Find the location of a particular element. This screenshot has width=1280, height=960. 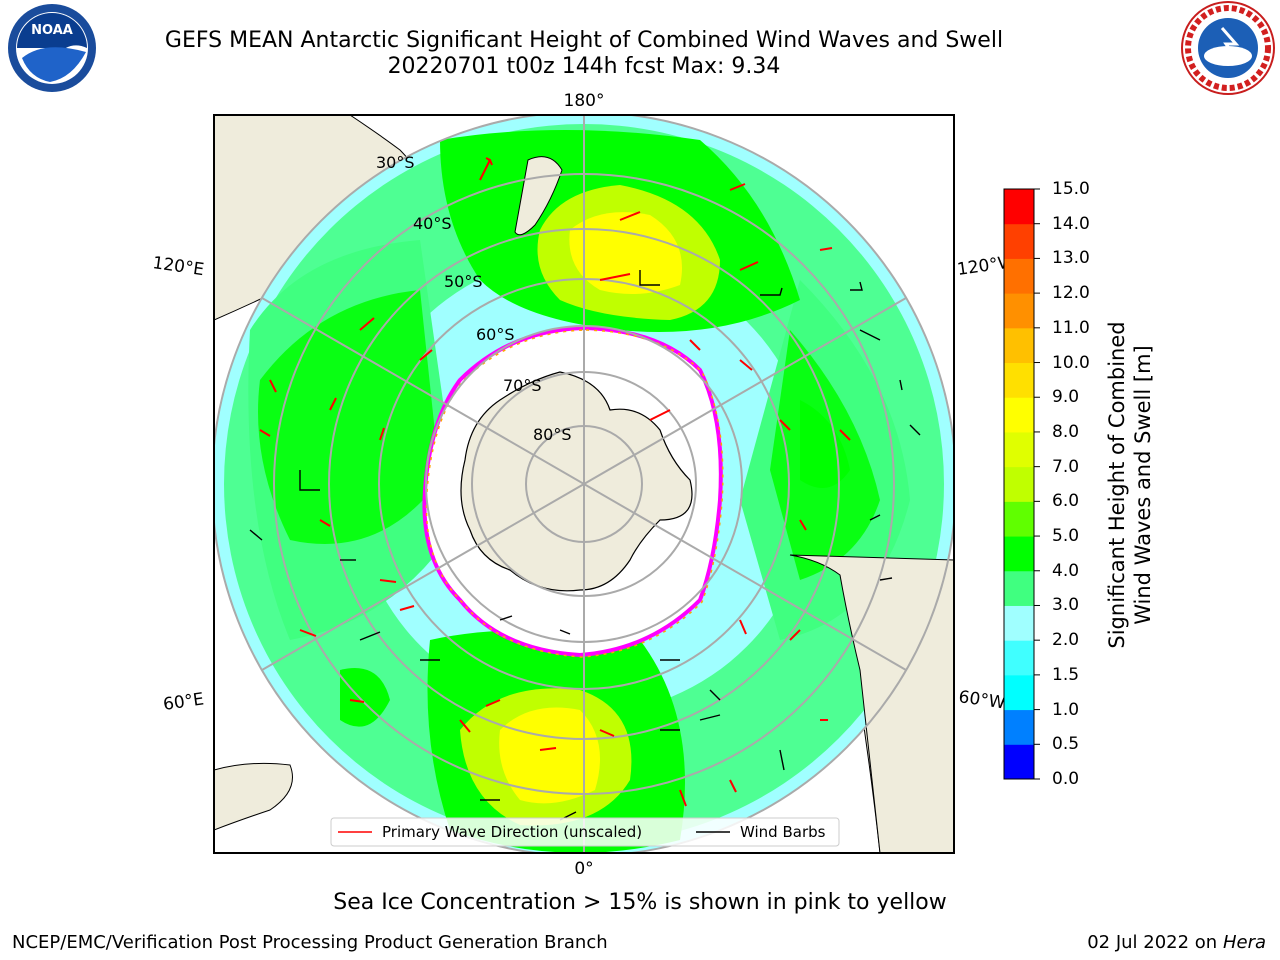

colorbar-tick-label: 9.0 is located at coordinates (1066, 397).